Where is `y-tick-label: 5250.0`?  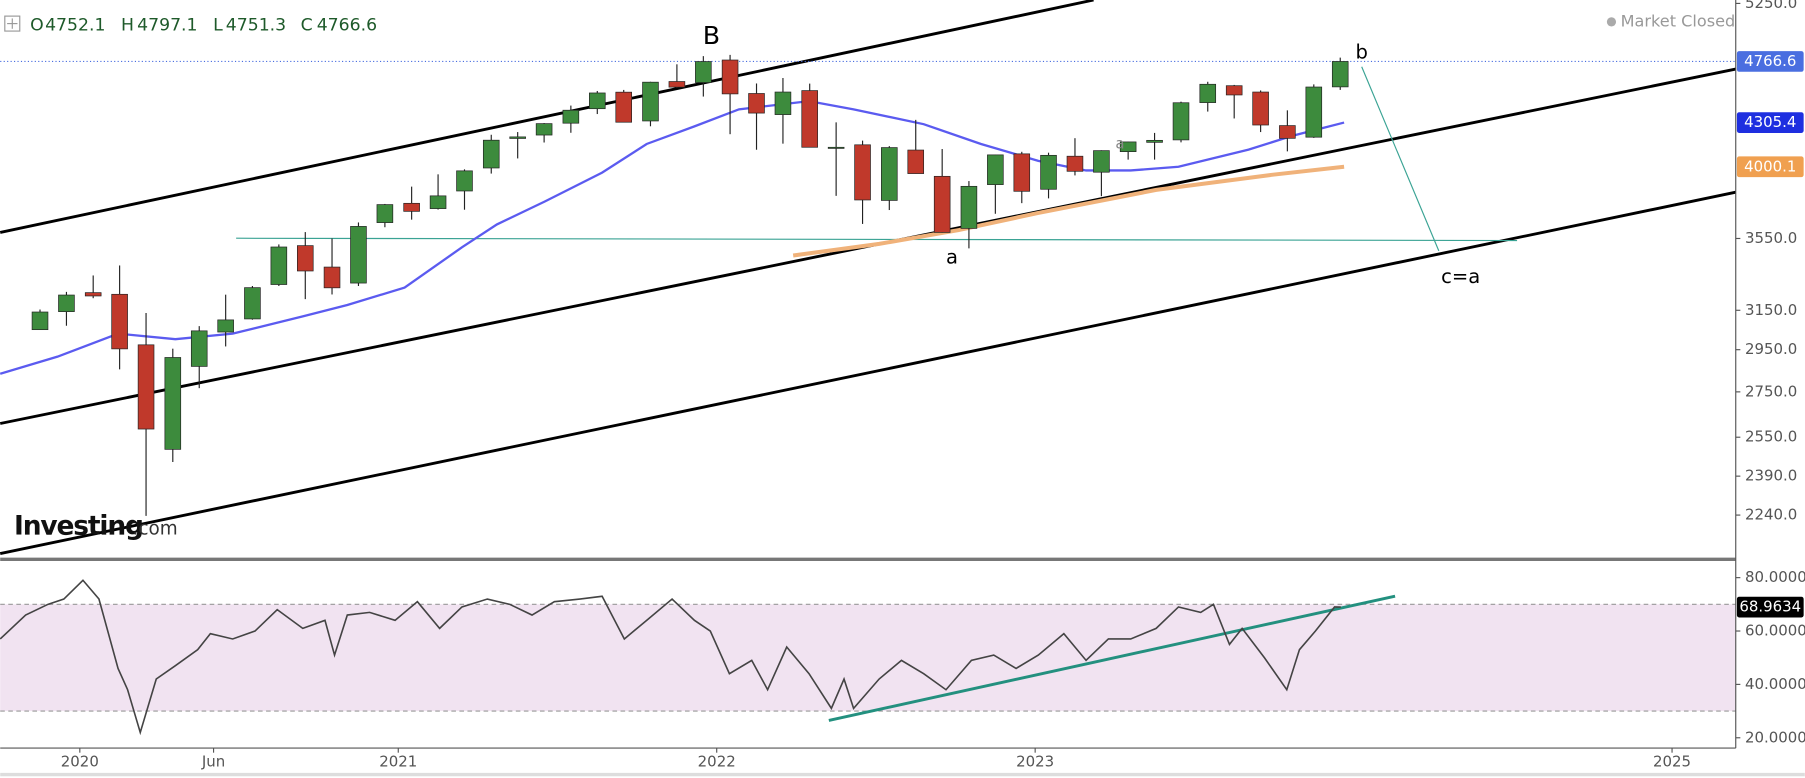 y-tick-label: 5250.0 is located at coordinates (1771, 6).